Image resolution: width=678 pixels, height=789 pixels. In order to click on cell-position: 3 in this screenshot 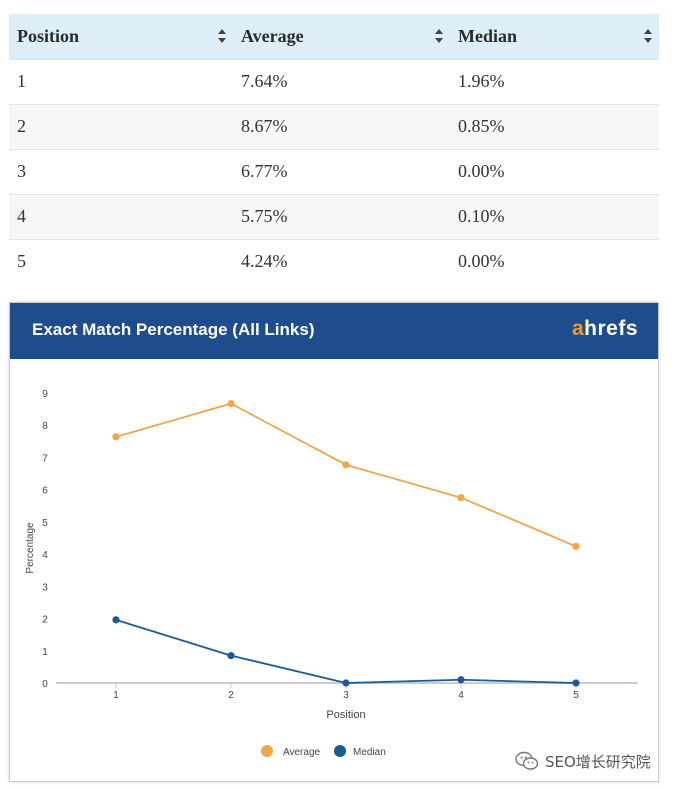, I will do `click(21, 171)`.